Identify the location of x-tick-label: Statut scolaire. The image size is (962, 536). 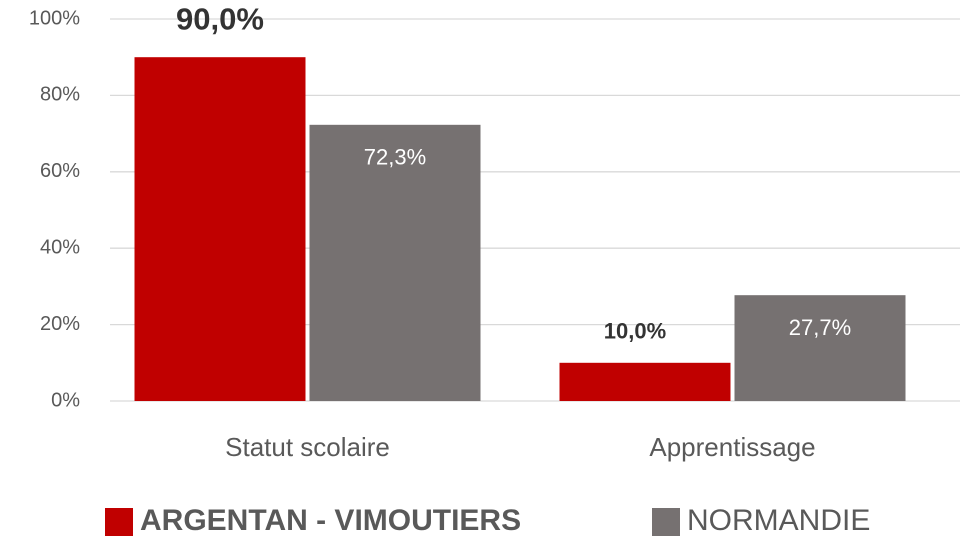
(307, 447).